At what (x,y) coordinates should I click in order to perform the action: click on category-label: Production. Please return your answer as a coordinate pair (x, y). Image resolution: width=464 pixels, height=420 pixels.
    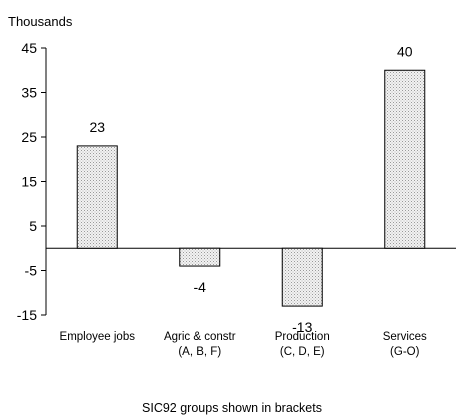
    Looking at the image, I should click on (302, 337).